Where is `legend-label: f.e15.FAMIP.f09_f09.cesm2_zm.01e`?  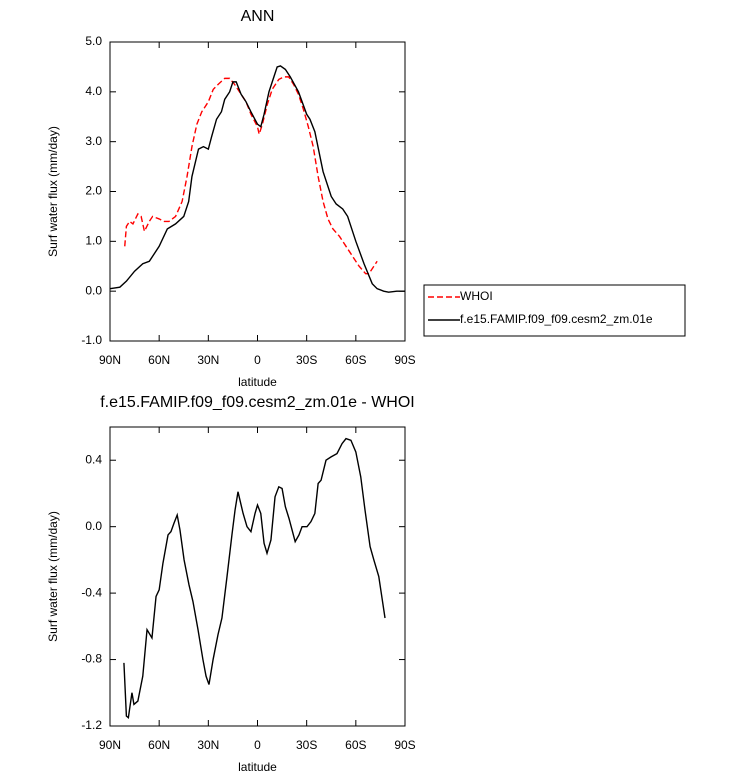
legend-label: f.e15.FAMIP.f09_f09.cesm2_zm.01e is located at coordinates (556, 319).